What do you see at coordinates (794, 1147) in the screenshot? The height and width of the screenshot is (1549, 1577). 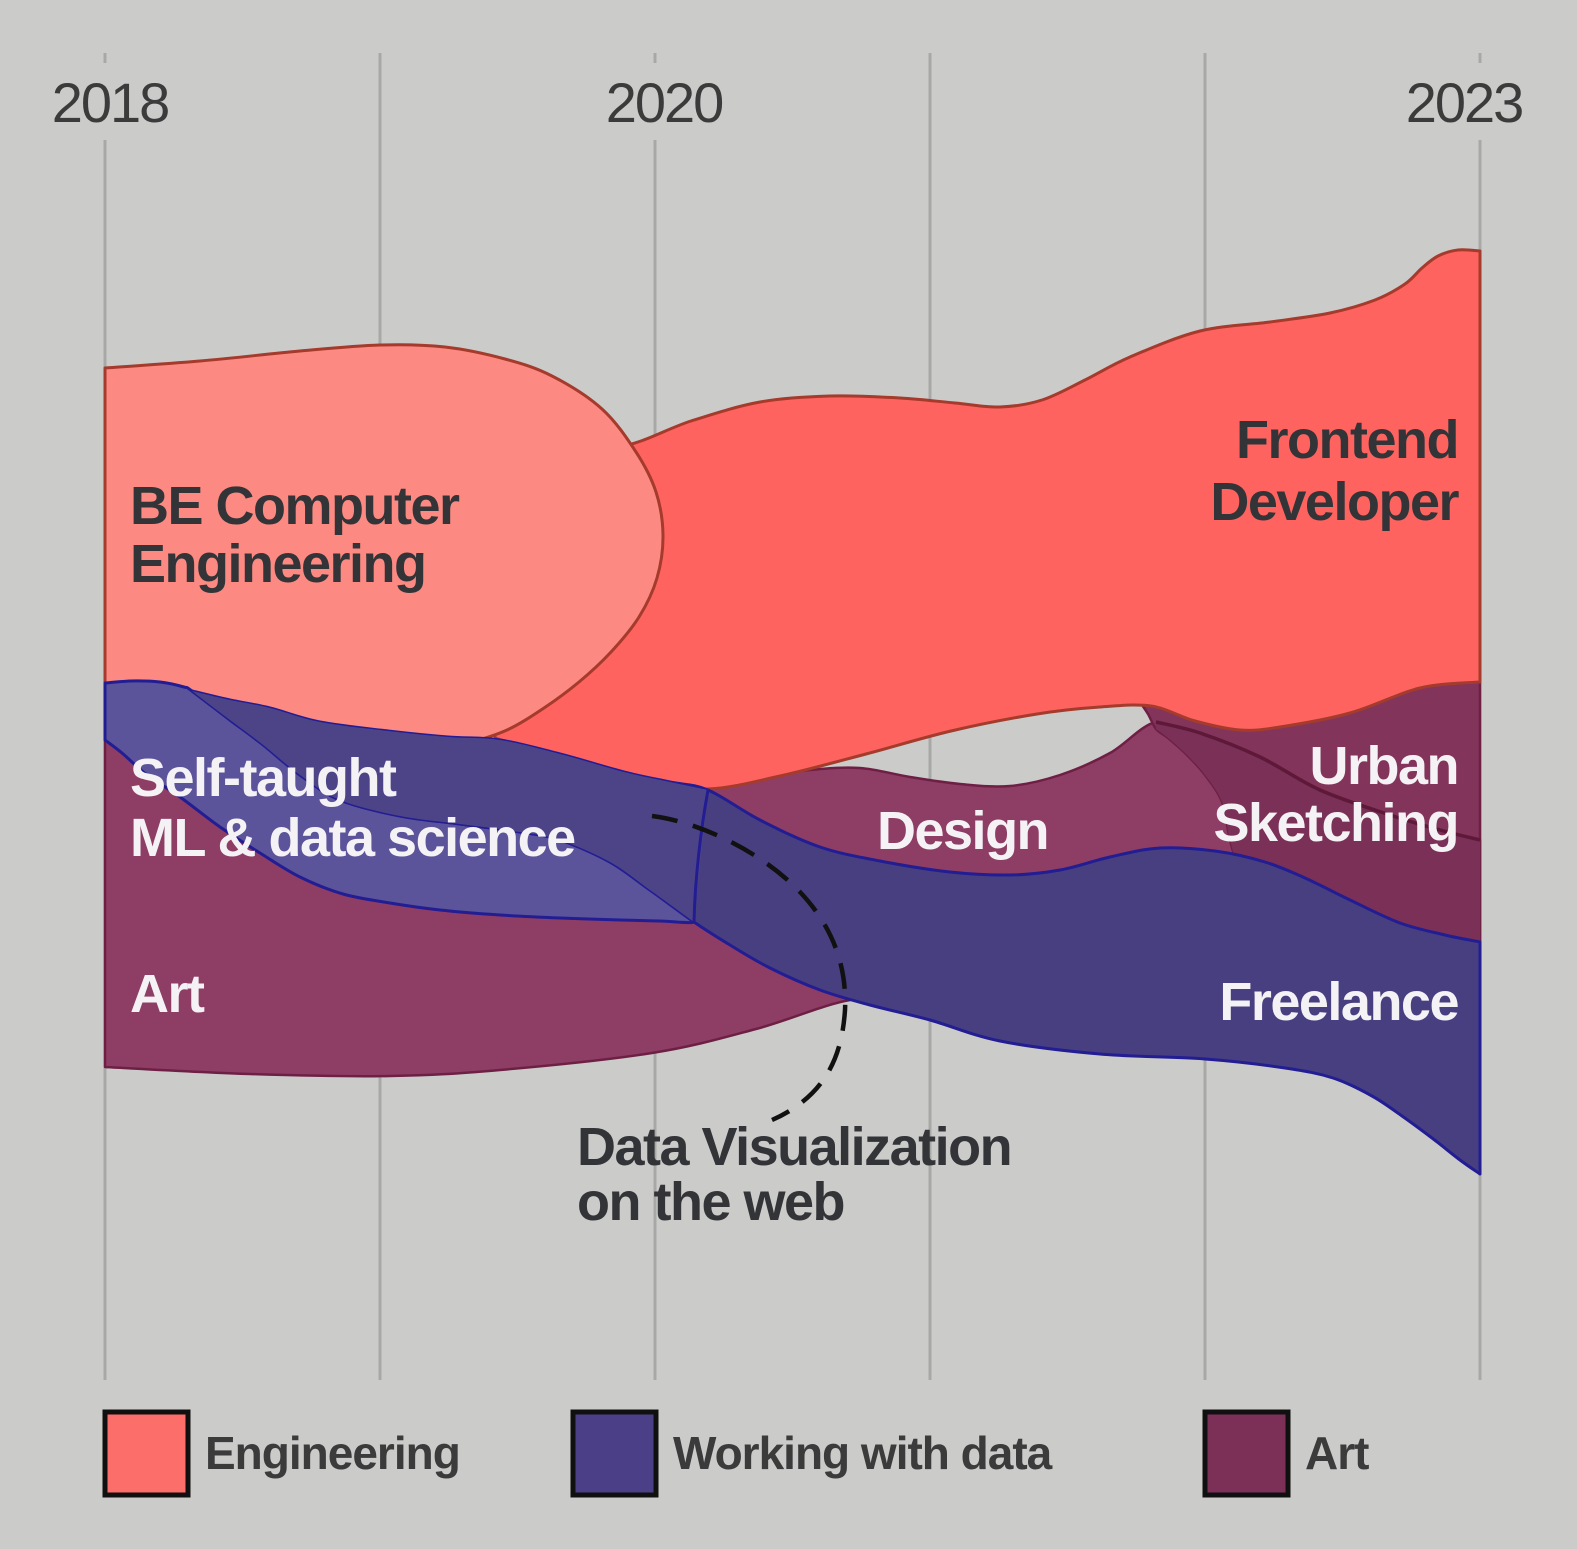 I see `svg-text: Data Visualization` at bounding box center [794, 1147].